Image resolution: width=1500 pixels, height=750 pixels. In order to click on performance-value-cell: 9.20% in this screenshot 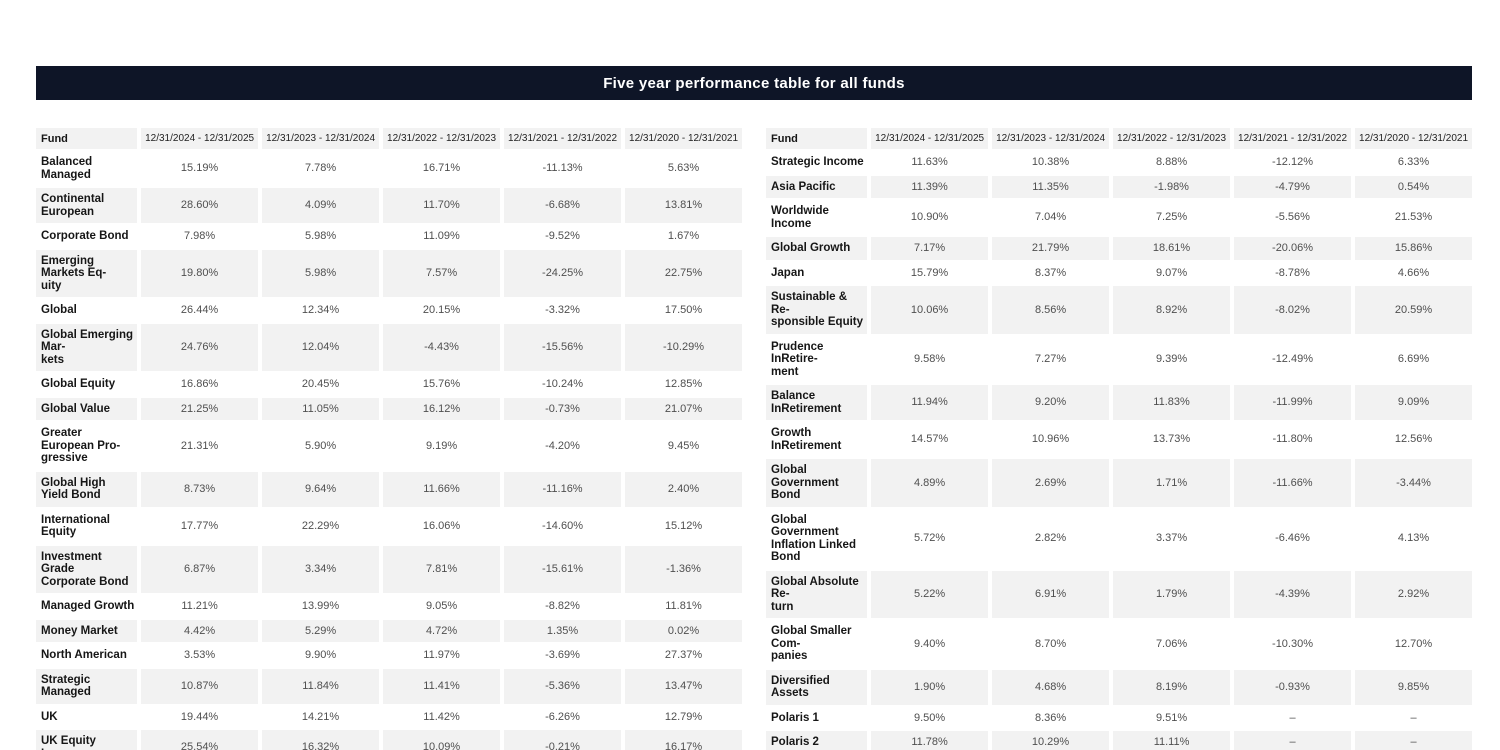, I will do `click(1051, 402)`.